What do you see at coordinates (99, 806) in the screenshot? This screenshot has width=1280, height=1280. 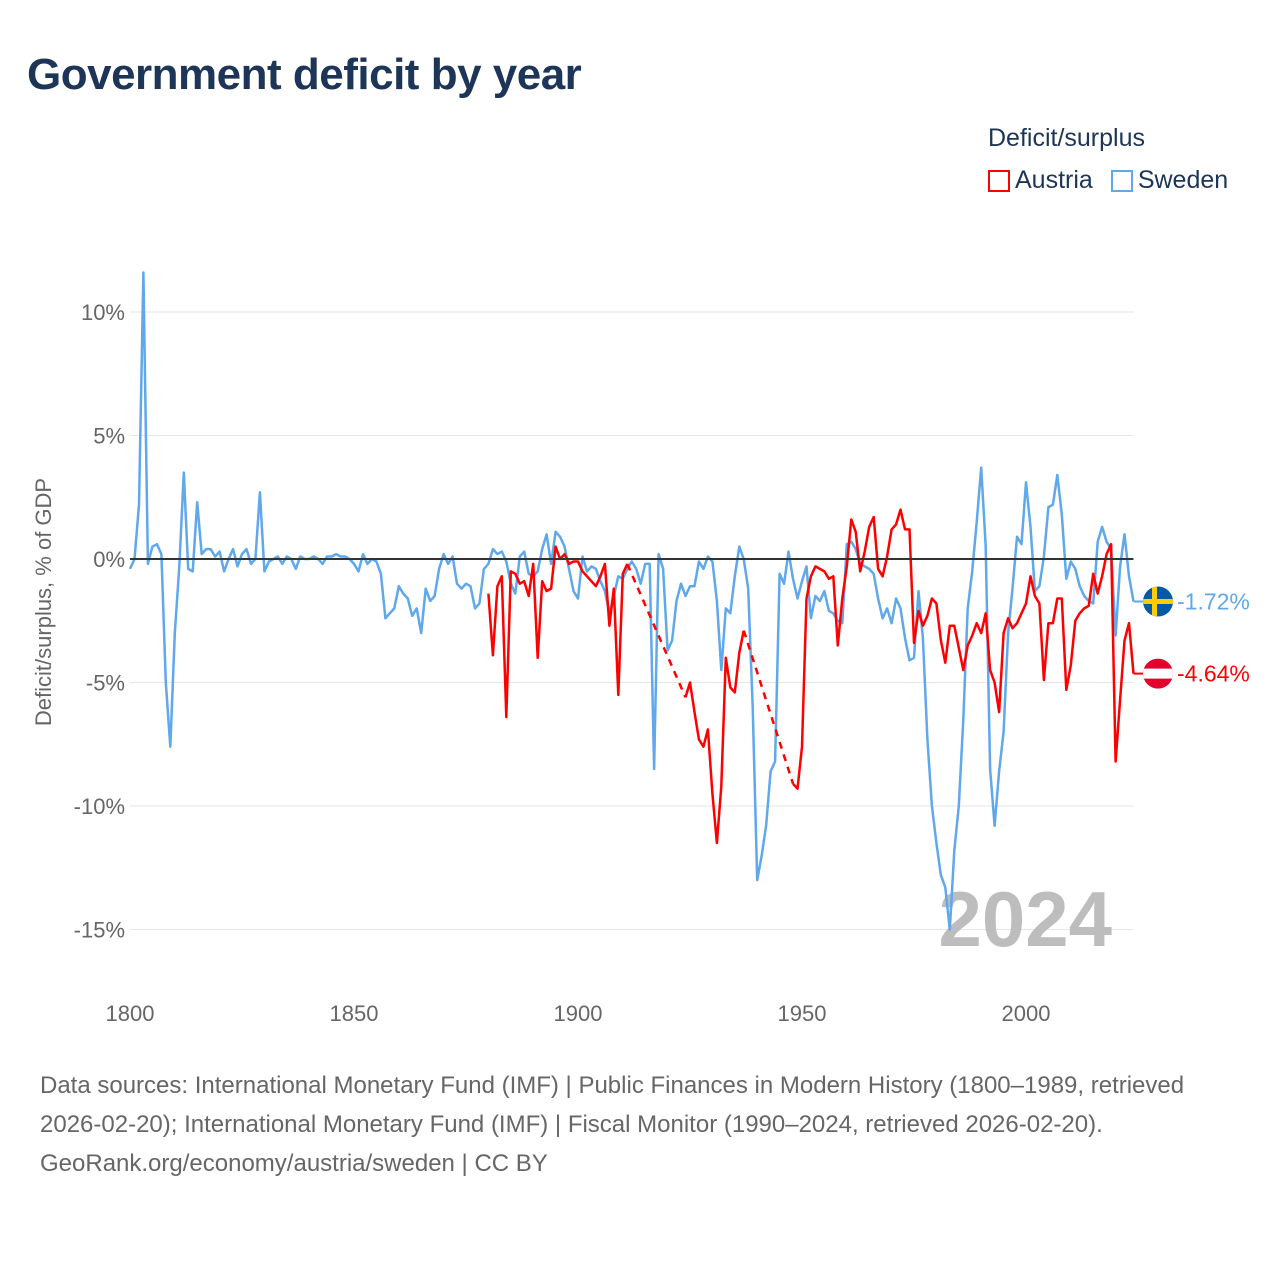 I see `y-tick-label: -10%` at bounding box center [99, 806].